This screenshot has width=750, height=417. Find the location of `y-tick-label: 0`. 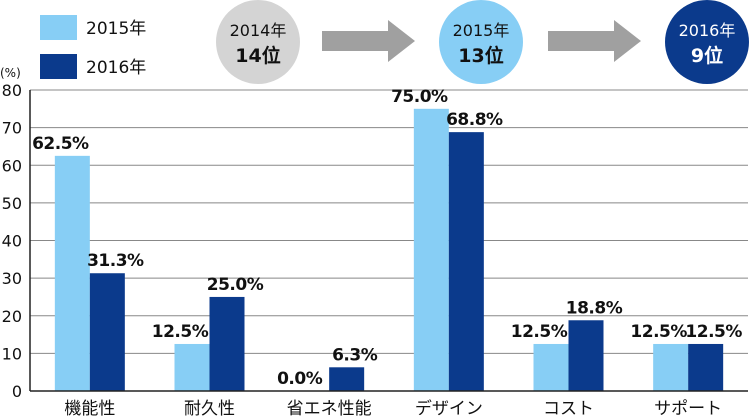

y-tick-label: 0 is located at coordinates (17, 391).